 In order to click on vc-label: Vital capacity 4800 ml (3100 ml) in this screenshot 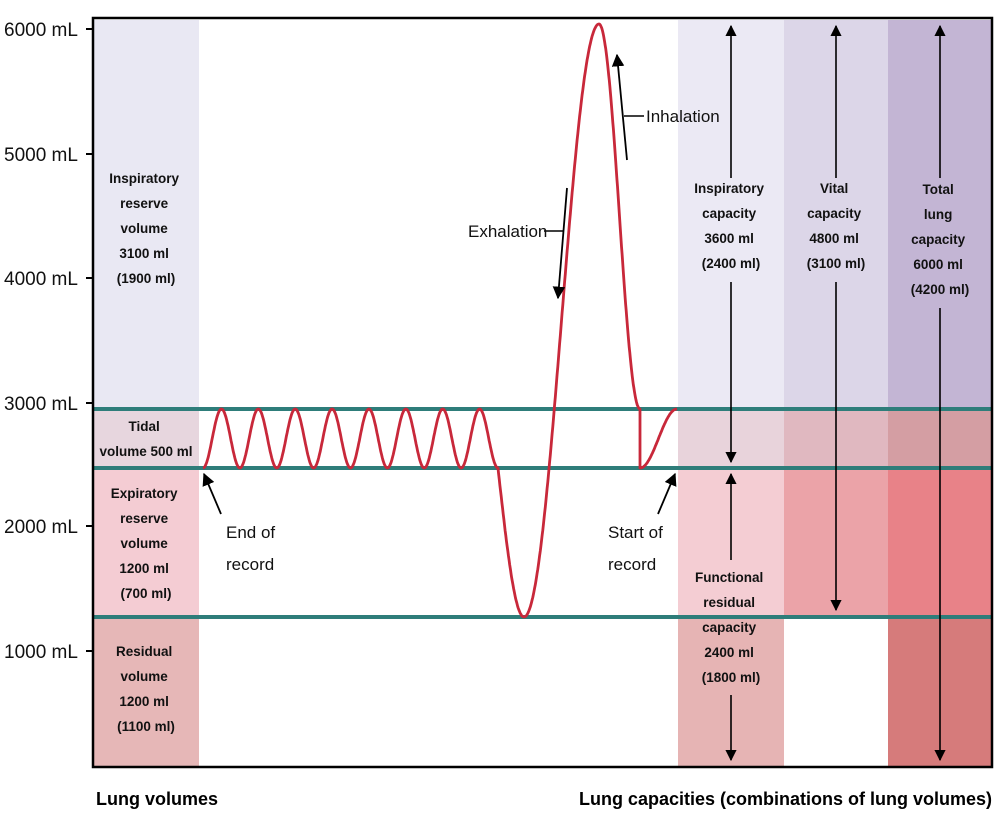, I will do `click(836, 226)`.